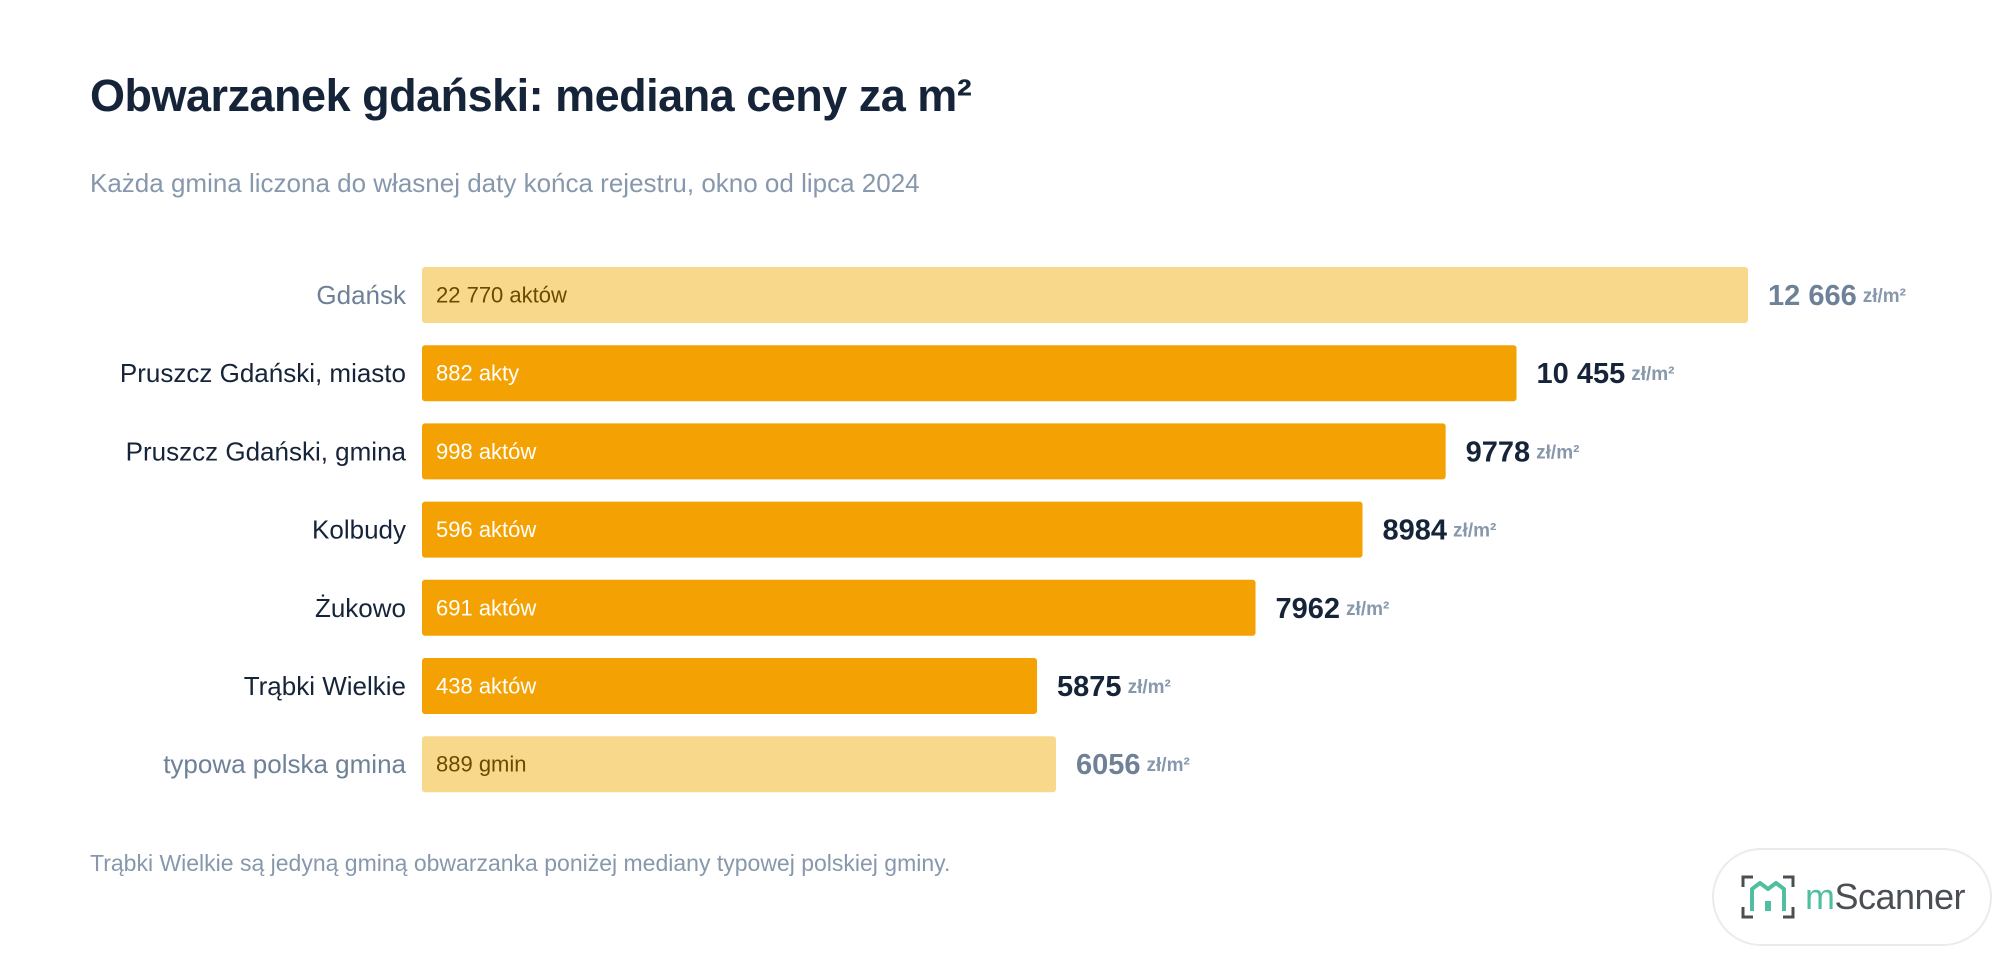 The image size is (2000, 966). Describe the element at coordinates (486, 686) in the screenshot. I see `bar-count-label: 438 aktów` at that location.